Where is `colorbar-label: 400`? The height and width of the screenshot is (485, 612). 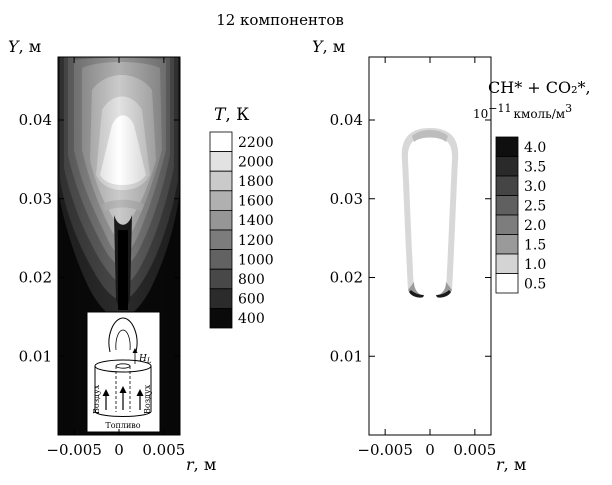
colorbar-label: 400 is located at coordinates (251, 319).